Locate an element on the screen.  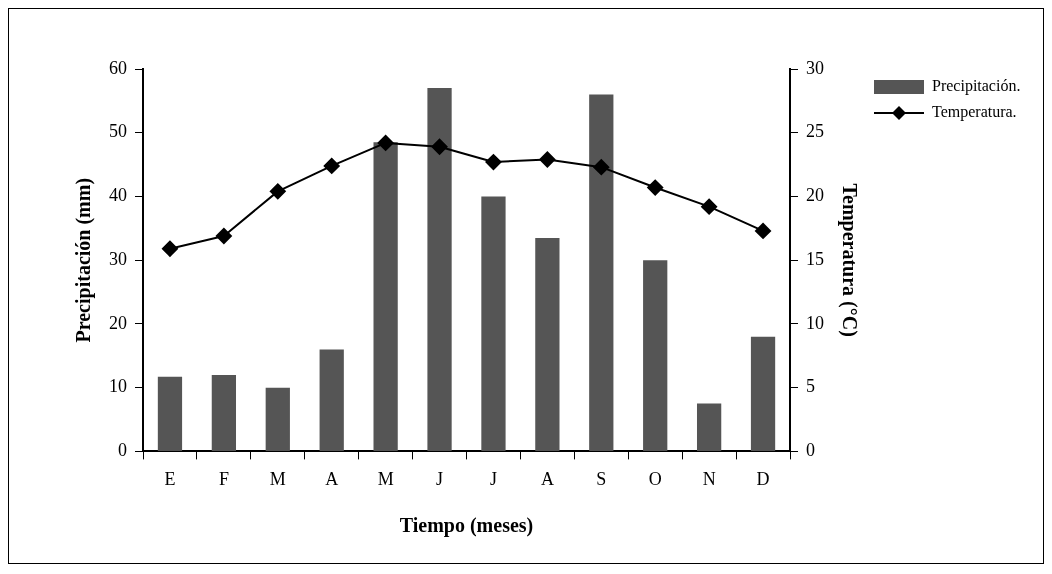
y2-axis-title: Temperatura (°C) is located at coordinates (849, 260).